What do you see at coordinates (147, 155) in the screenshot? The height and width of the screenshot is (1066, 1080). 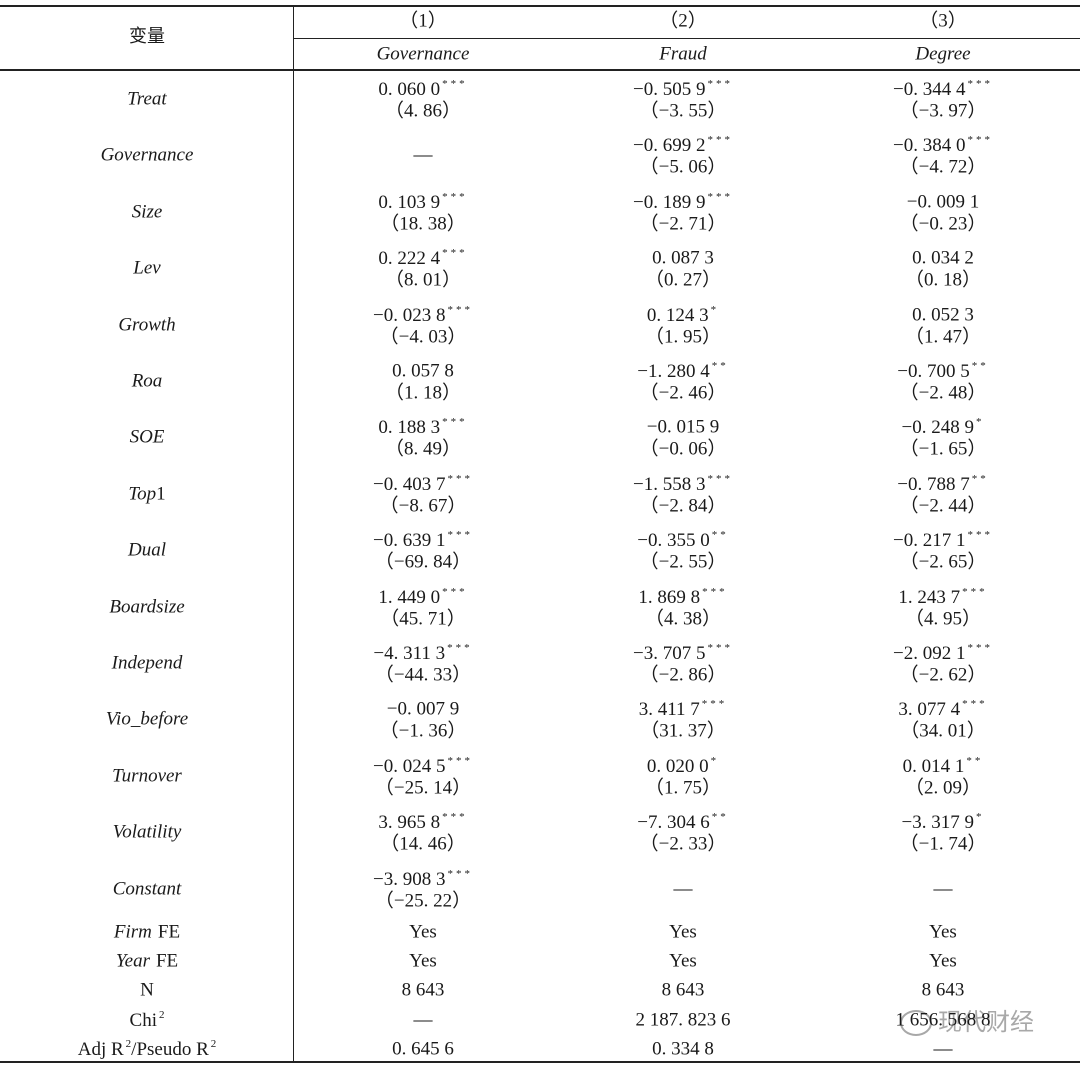 I see `row-label: Governance` at bounding box center [147, 155].